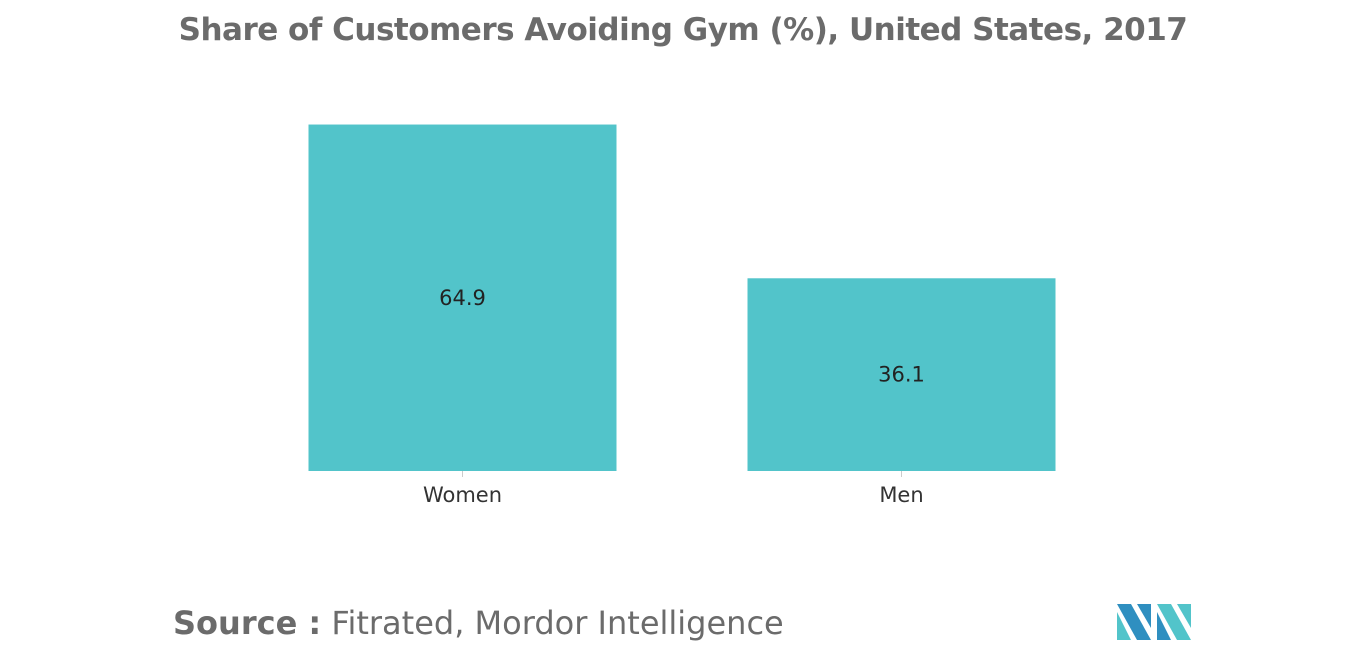 This screenshot has width=1366, height=655. What do you see at coordinates (462, 495) in the screenshot?
I see `x-tick-label-women: Women` at bounding box center [462, 495].